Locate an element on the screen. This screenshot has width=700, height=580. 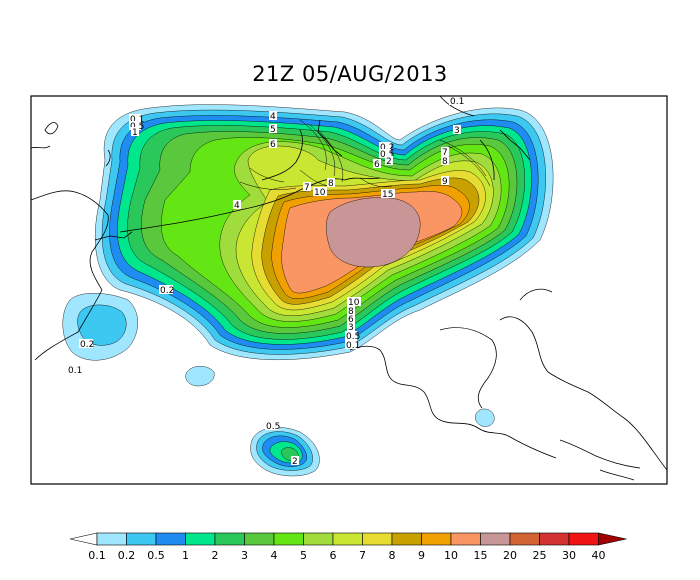
colorbar-tick-label: 30 is located at coordinates (569, 555).